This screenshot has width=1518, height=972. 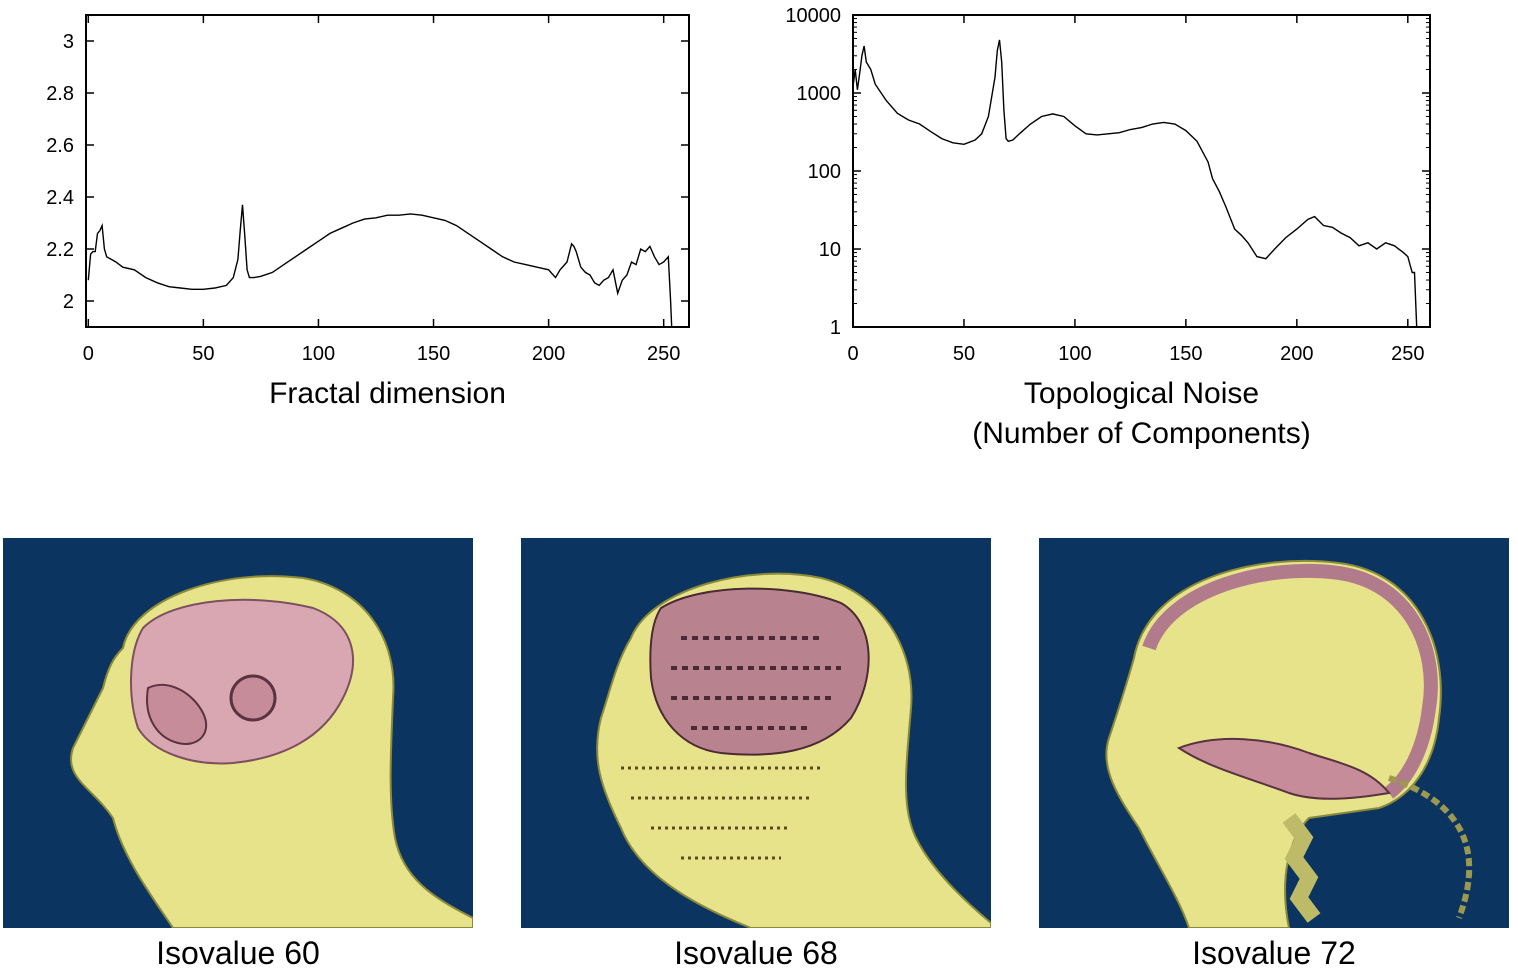 What do you see at coordinates (813, 16) in the screenshot?
I see `y-tick-label: 10000` at bounding box center [813, 16].